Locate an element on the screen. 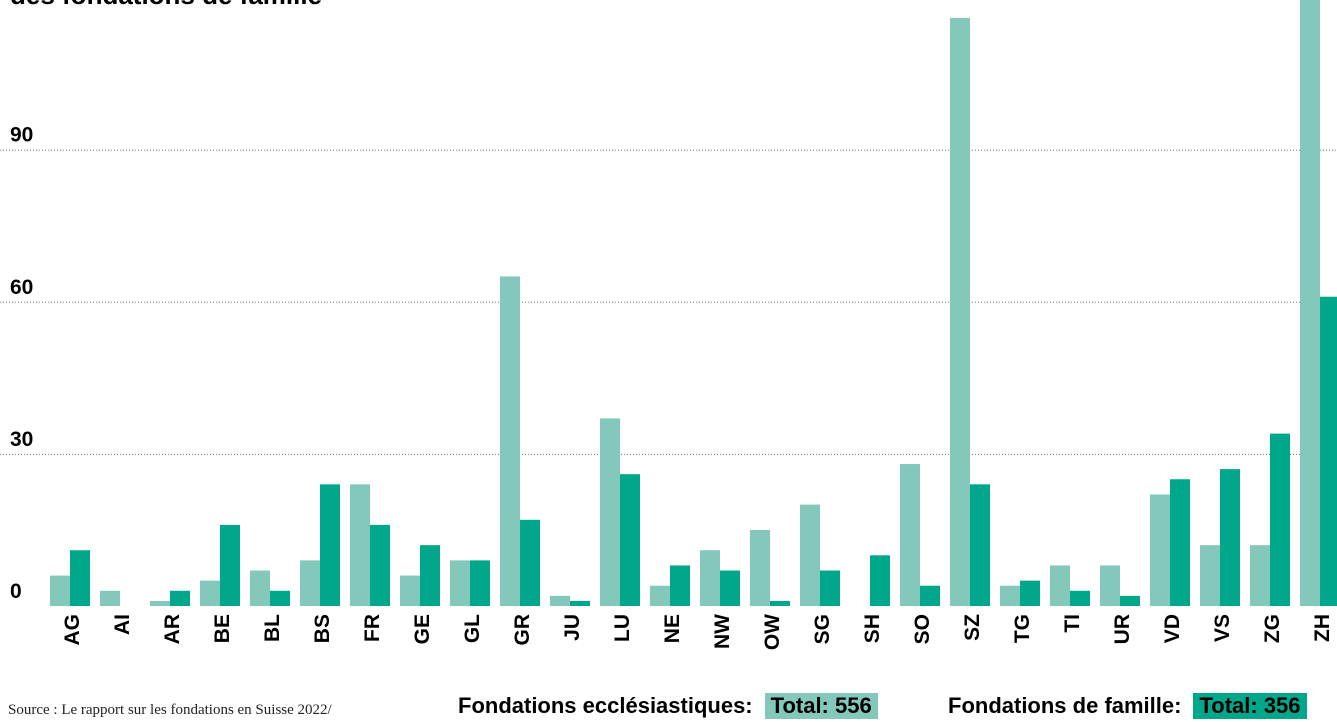 This screenshot has height=722, width=1337. x-category-label: VS is located at coordinates (1222, 628).